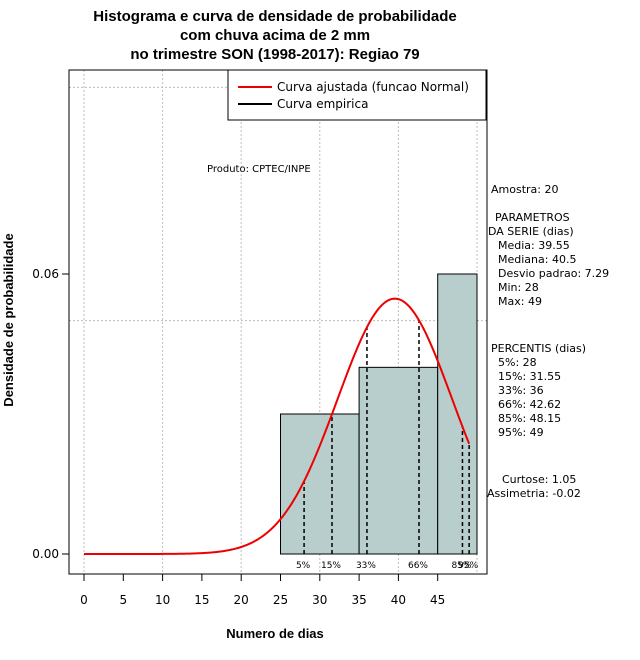 The width and height of the screenshot is (640, 660). What do you see at coordinates (366, 566) in the screenshot?
I see `percentile-label: 33%` at bounding box center [366, 566].